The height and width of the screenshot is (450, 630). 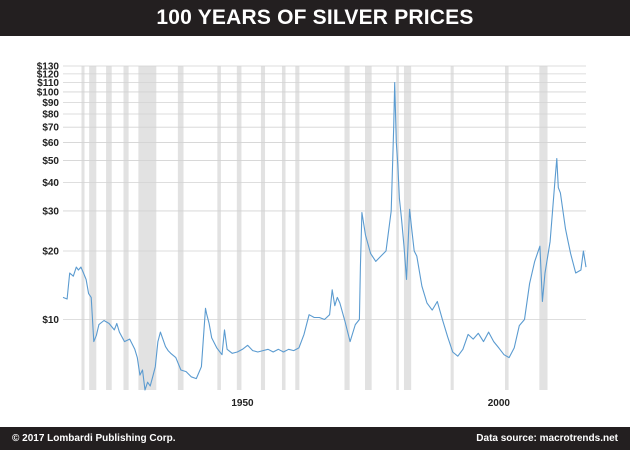 What do you see at coordinates (50, 320) in the screenshot?
I see `y-tick-label: $10` at bounding box center [50, 320].